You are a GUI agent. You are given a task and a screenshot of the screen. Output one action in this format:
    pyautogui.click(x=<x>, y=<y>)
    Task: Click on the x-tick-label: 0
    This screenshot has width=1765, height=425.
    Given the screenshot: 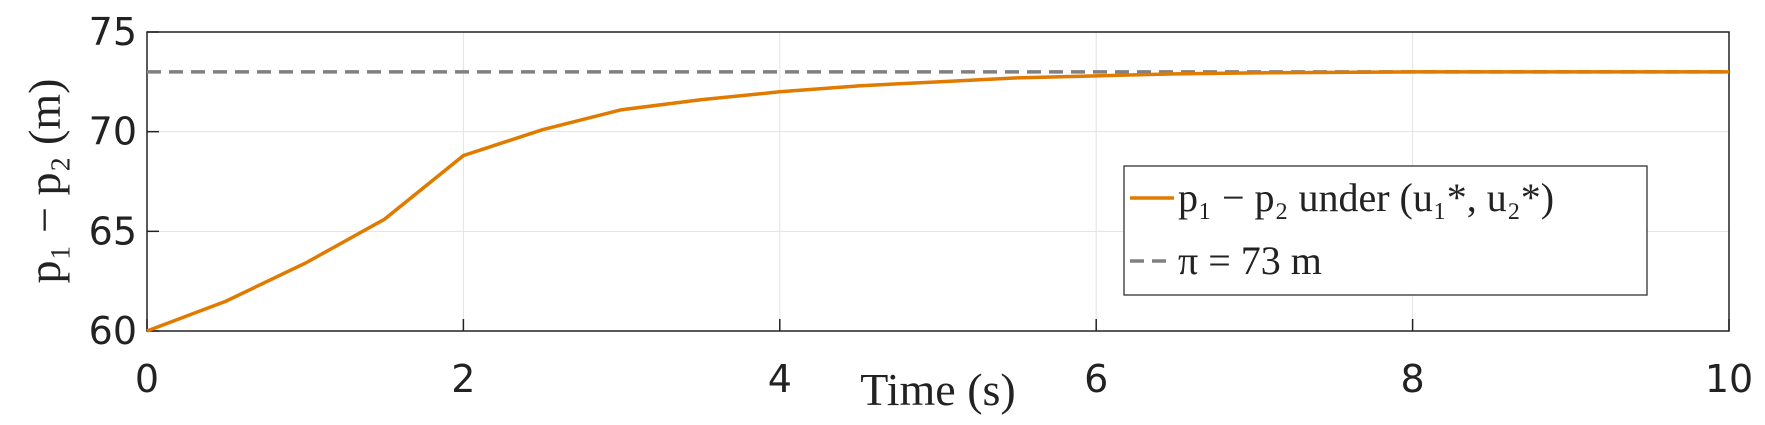 What is the action you would take?
    pyautogui.click(x=147, y=379)
    